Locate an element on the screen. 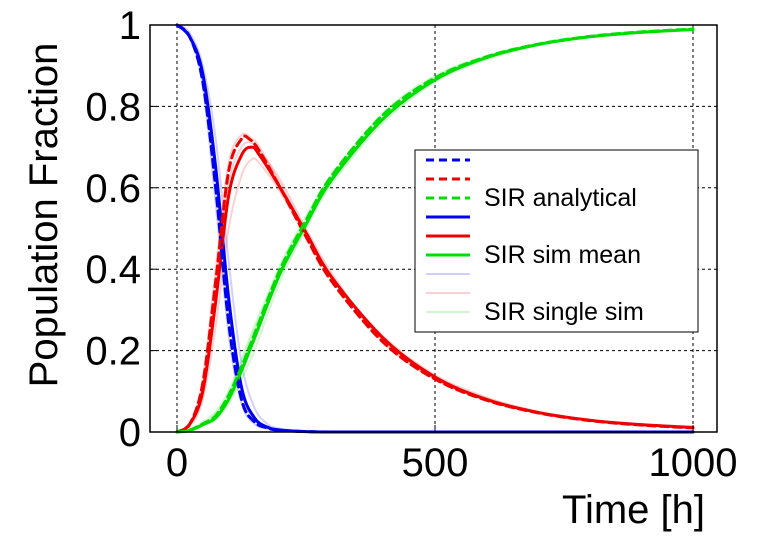 The width and height of the screenshot is (757, 541). x-tick-label: 1000 is located at coordinates (693, 463).